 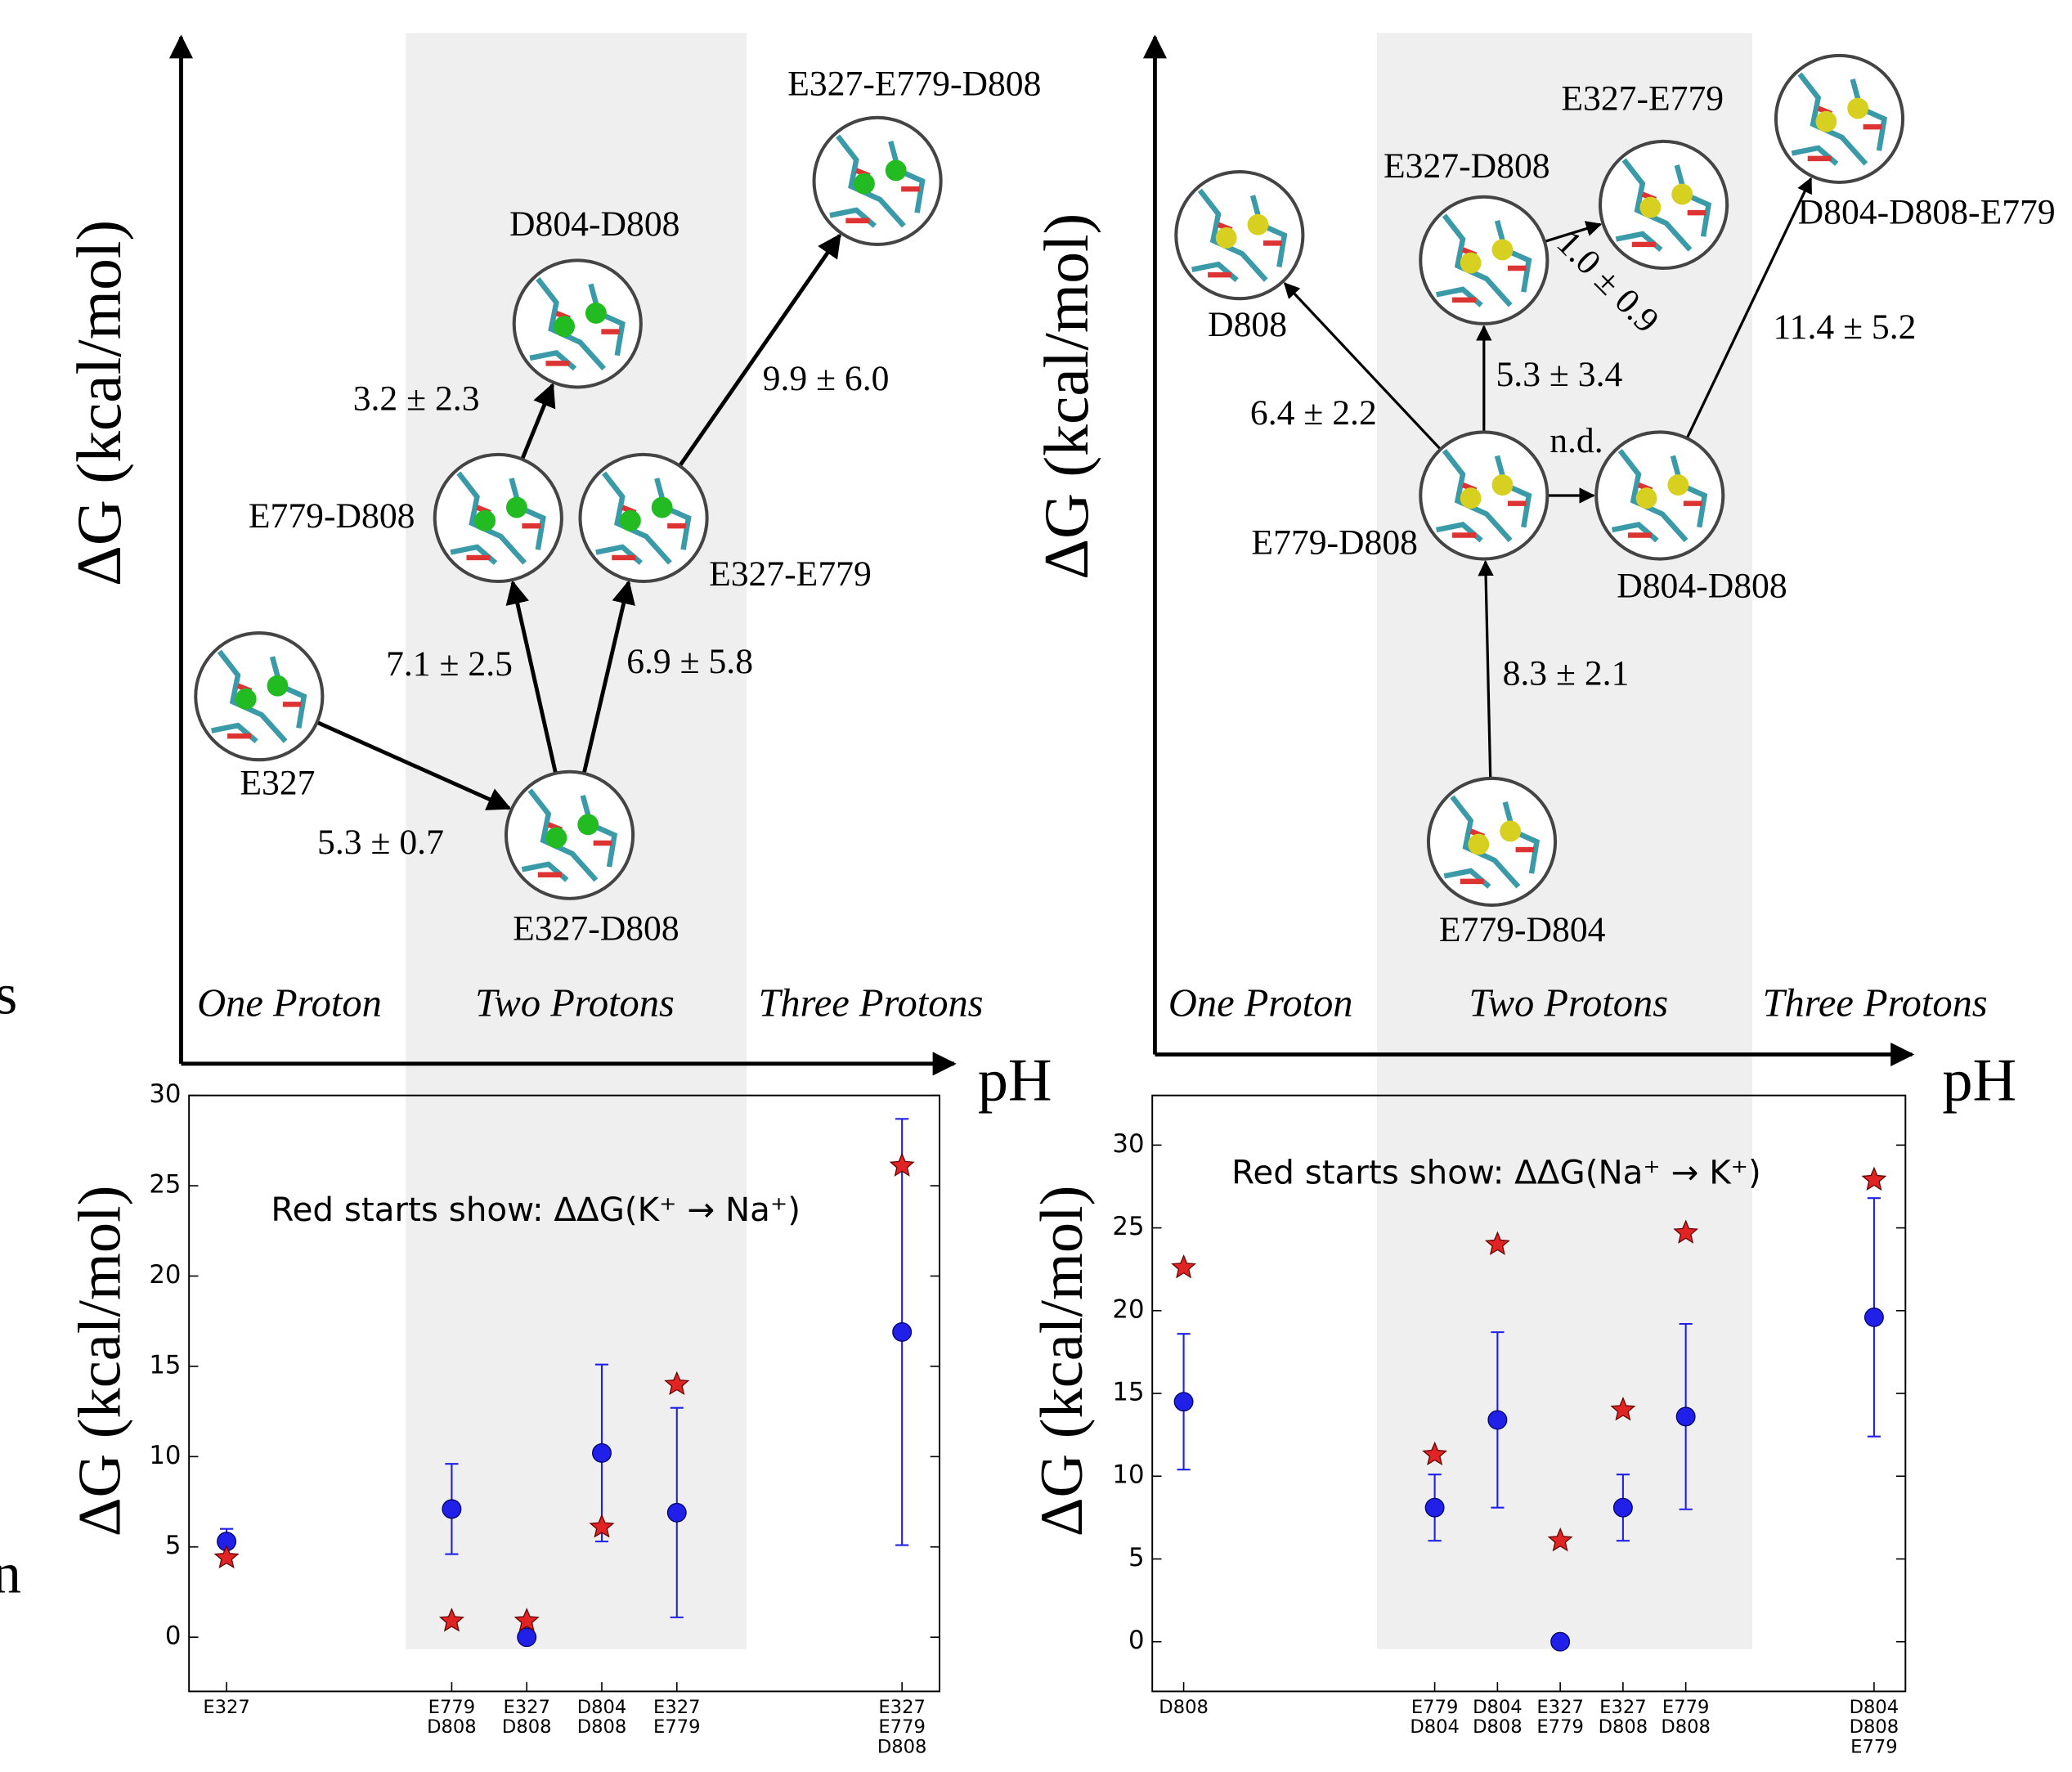 I want to click on x-tick-label: D804 D808, so click(x=1498, y=1716).